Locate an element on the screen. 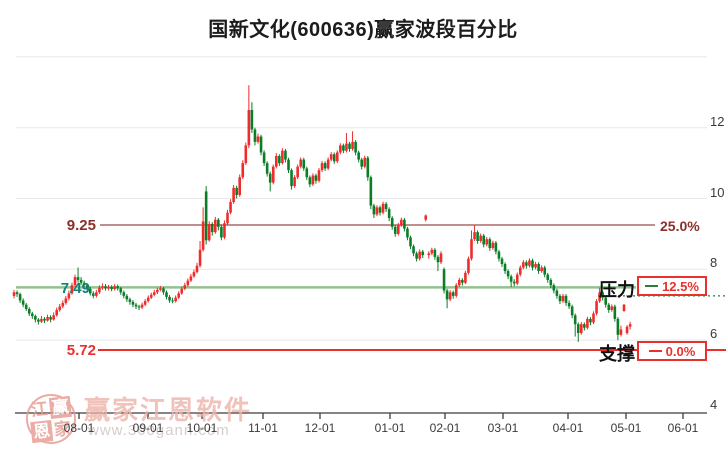  pressure-badge: 12.5% is located at coordinates (672, 286).